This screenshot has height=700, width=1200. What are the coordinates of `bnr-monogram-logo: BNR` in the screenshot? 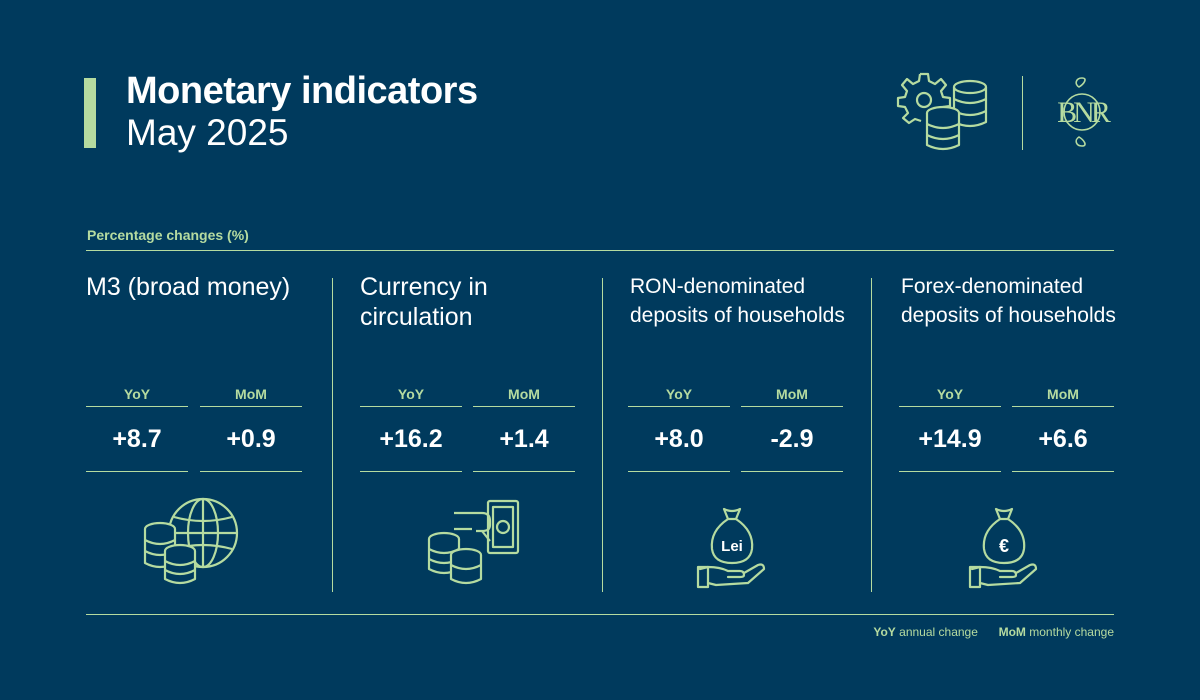 It's located at (1086, 112).